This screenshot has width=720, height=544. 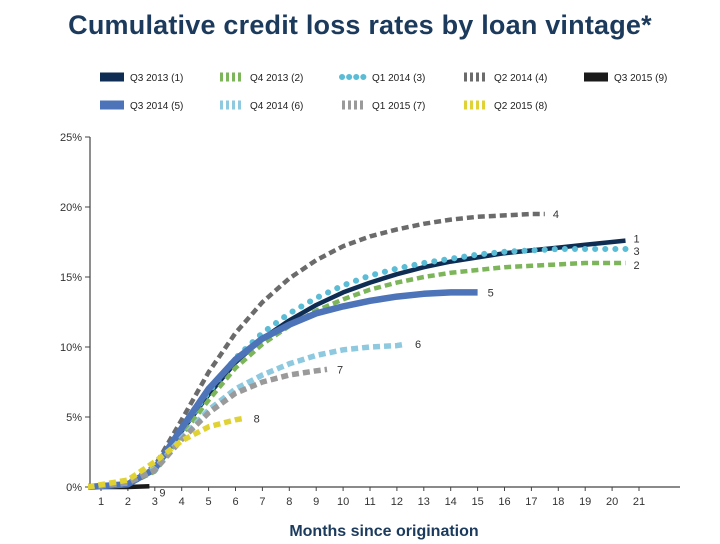 I want to click on end-label-1: 1, so click(x=637, y=240).